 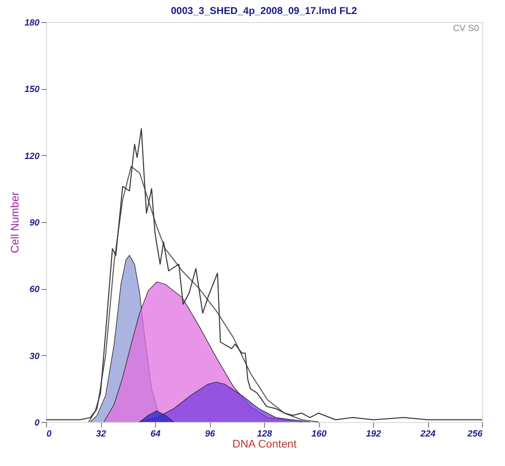 What do you see at coordinates (374, 433) in the screenshot?
I see `x-tick-label: 192` at bounding box center [374, 433].